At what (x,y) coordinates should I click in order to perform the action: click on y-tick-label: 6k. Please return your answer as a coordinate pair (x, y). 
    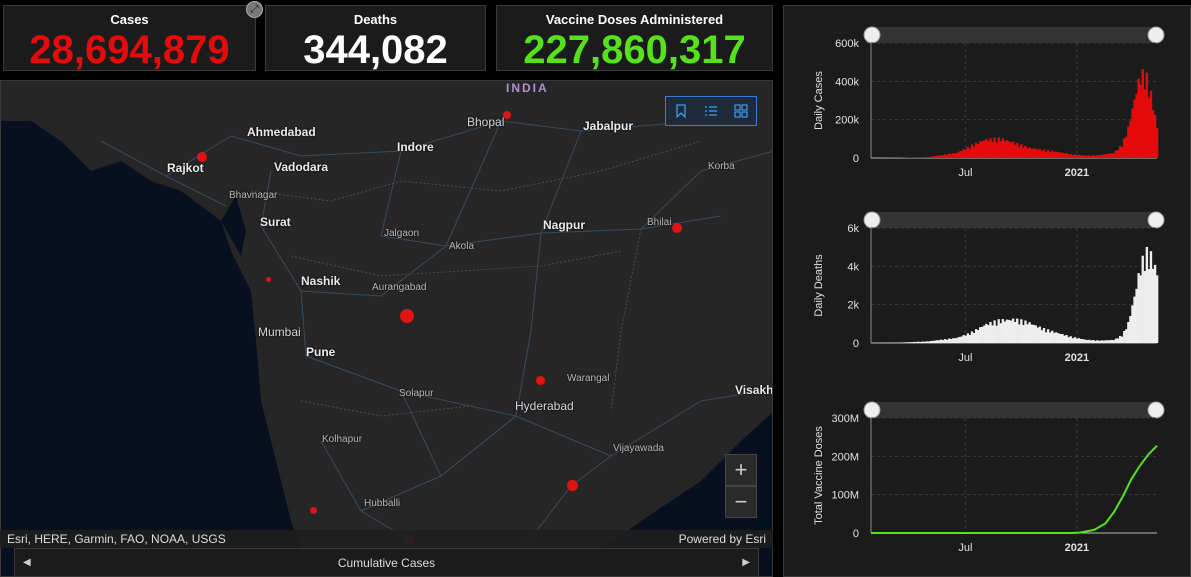
    Looking at the image, I should click on (853, 229).